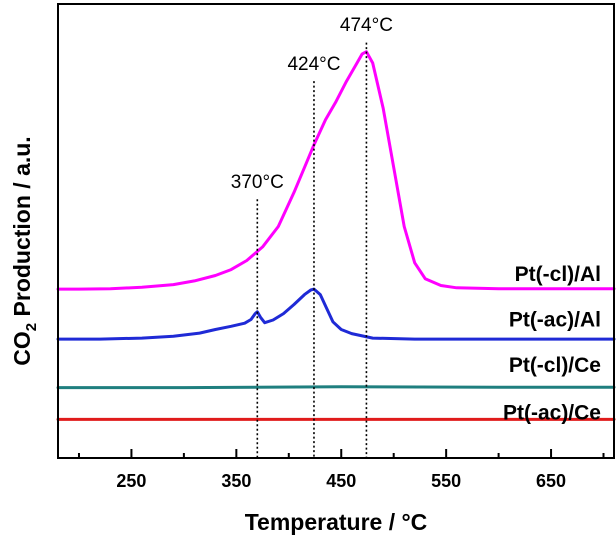 The width and height of the screenshot is (616, 538). Describe the element at coordinates (236, 481) in the screenshot. I see `x-tick-label-350: 350` at that location.